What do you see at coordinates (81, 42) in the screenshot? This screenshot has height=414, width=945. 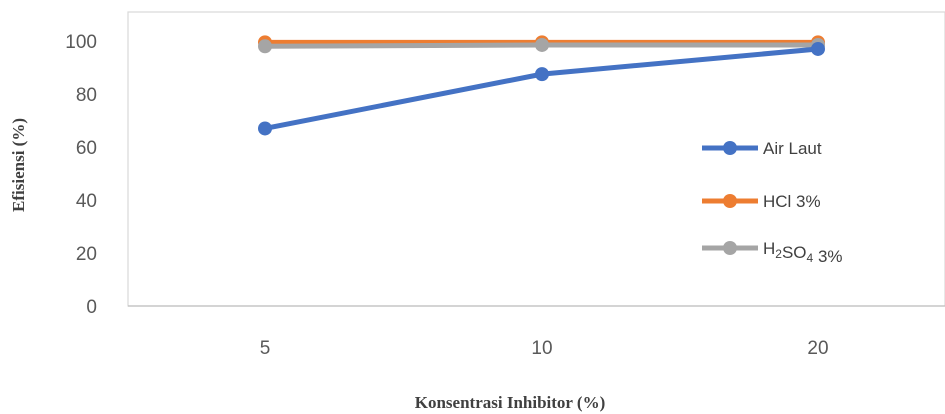 I see `y-tick-label: 100` at bounding box center [81, 42].